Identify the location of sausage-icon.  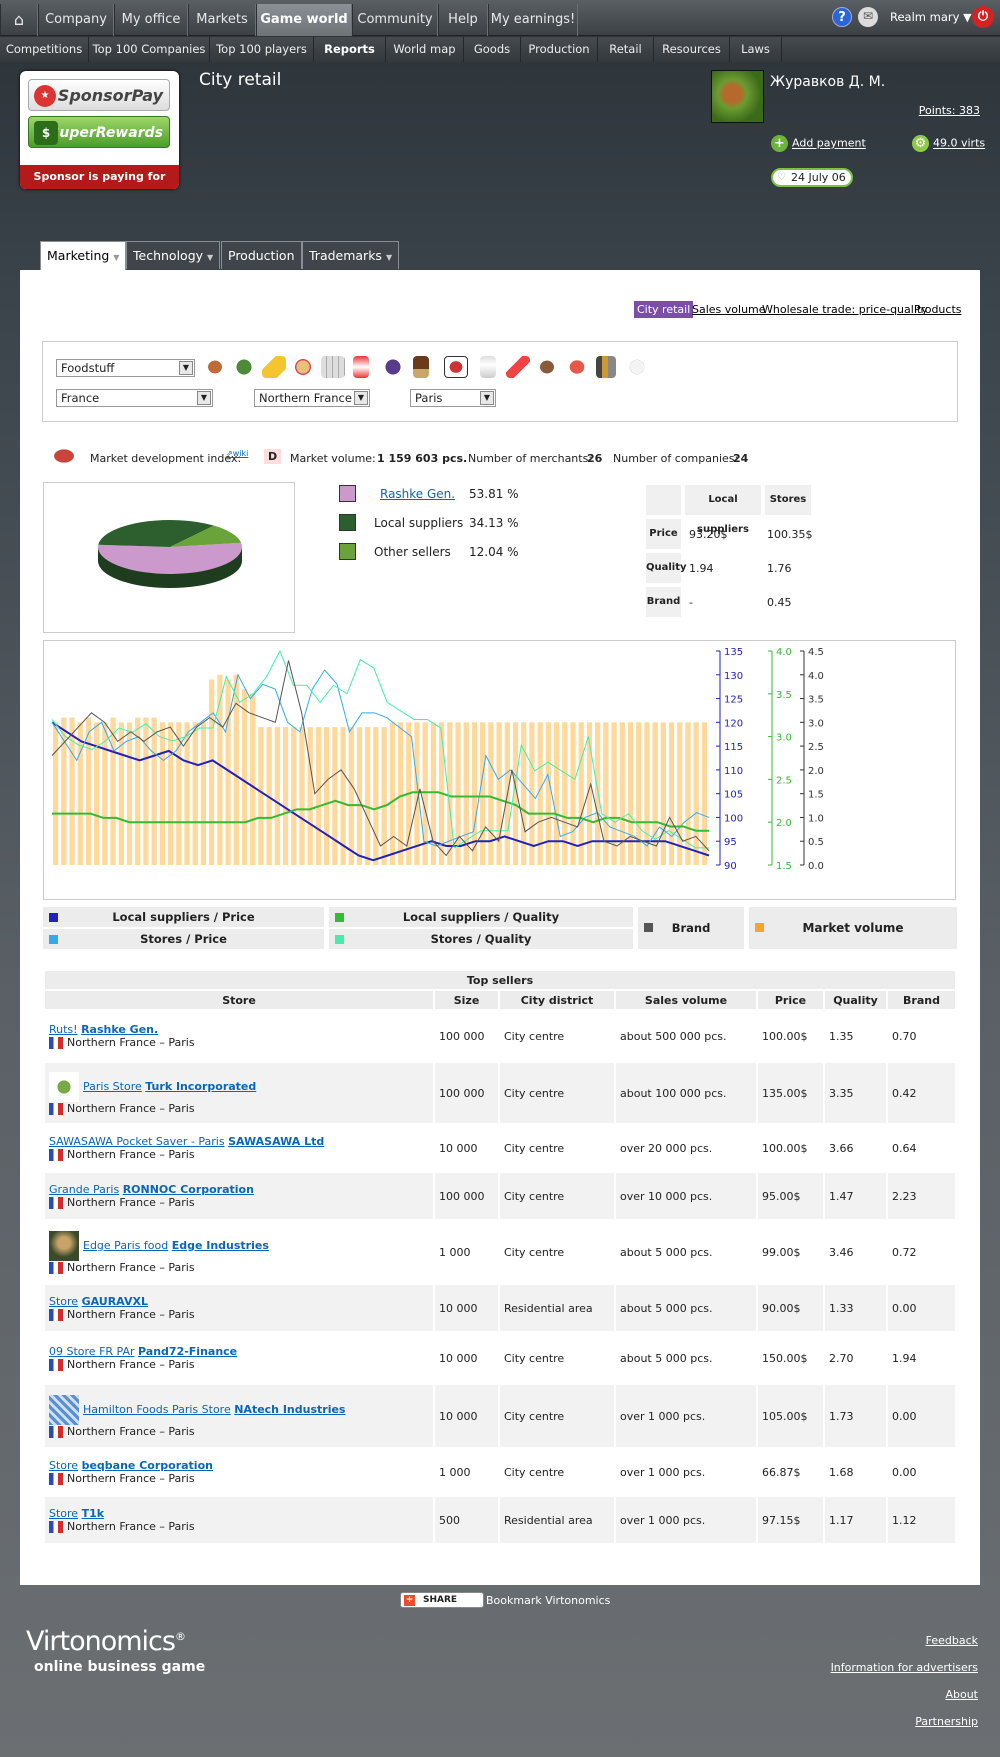
(215, 367).